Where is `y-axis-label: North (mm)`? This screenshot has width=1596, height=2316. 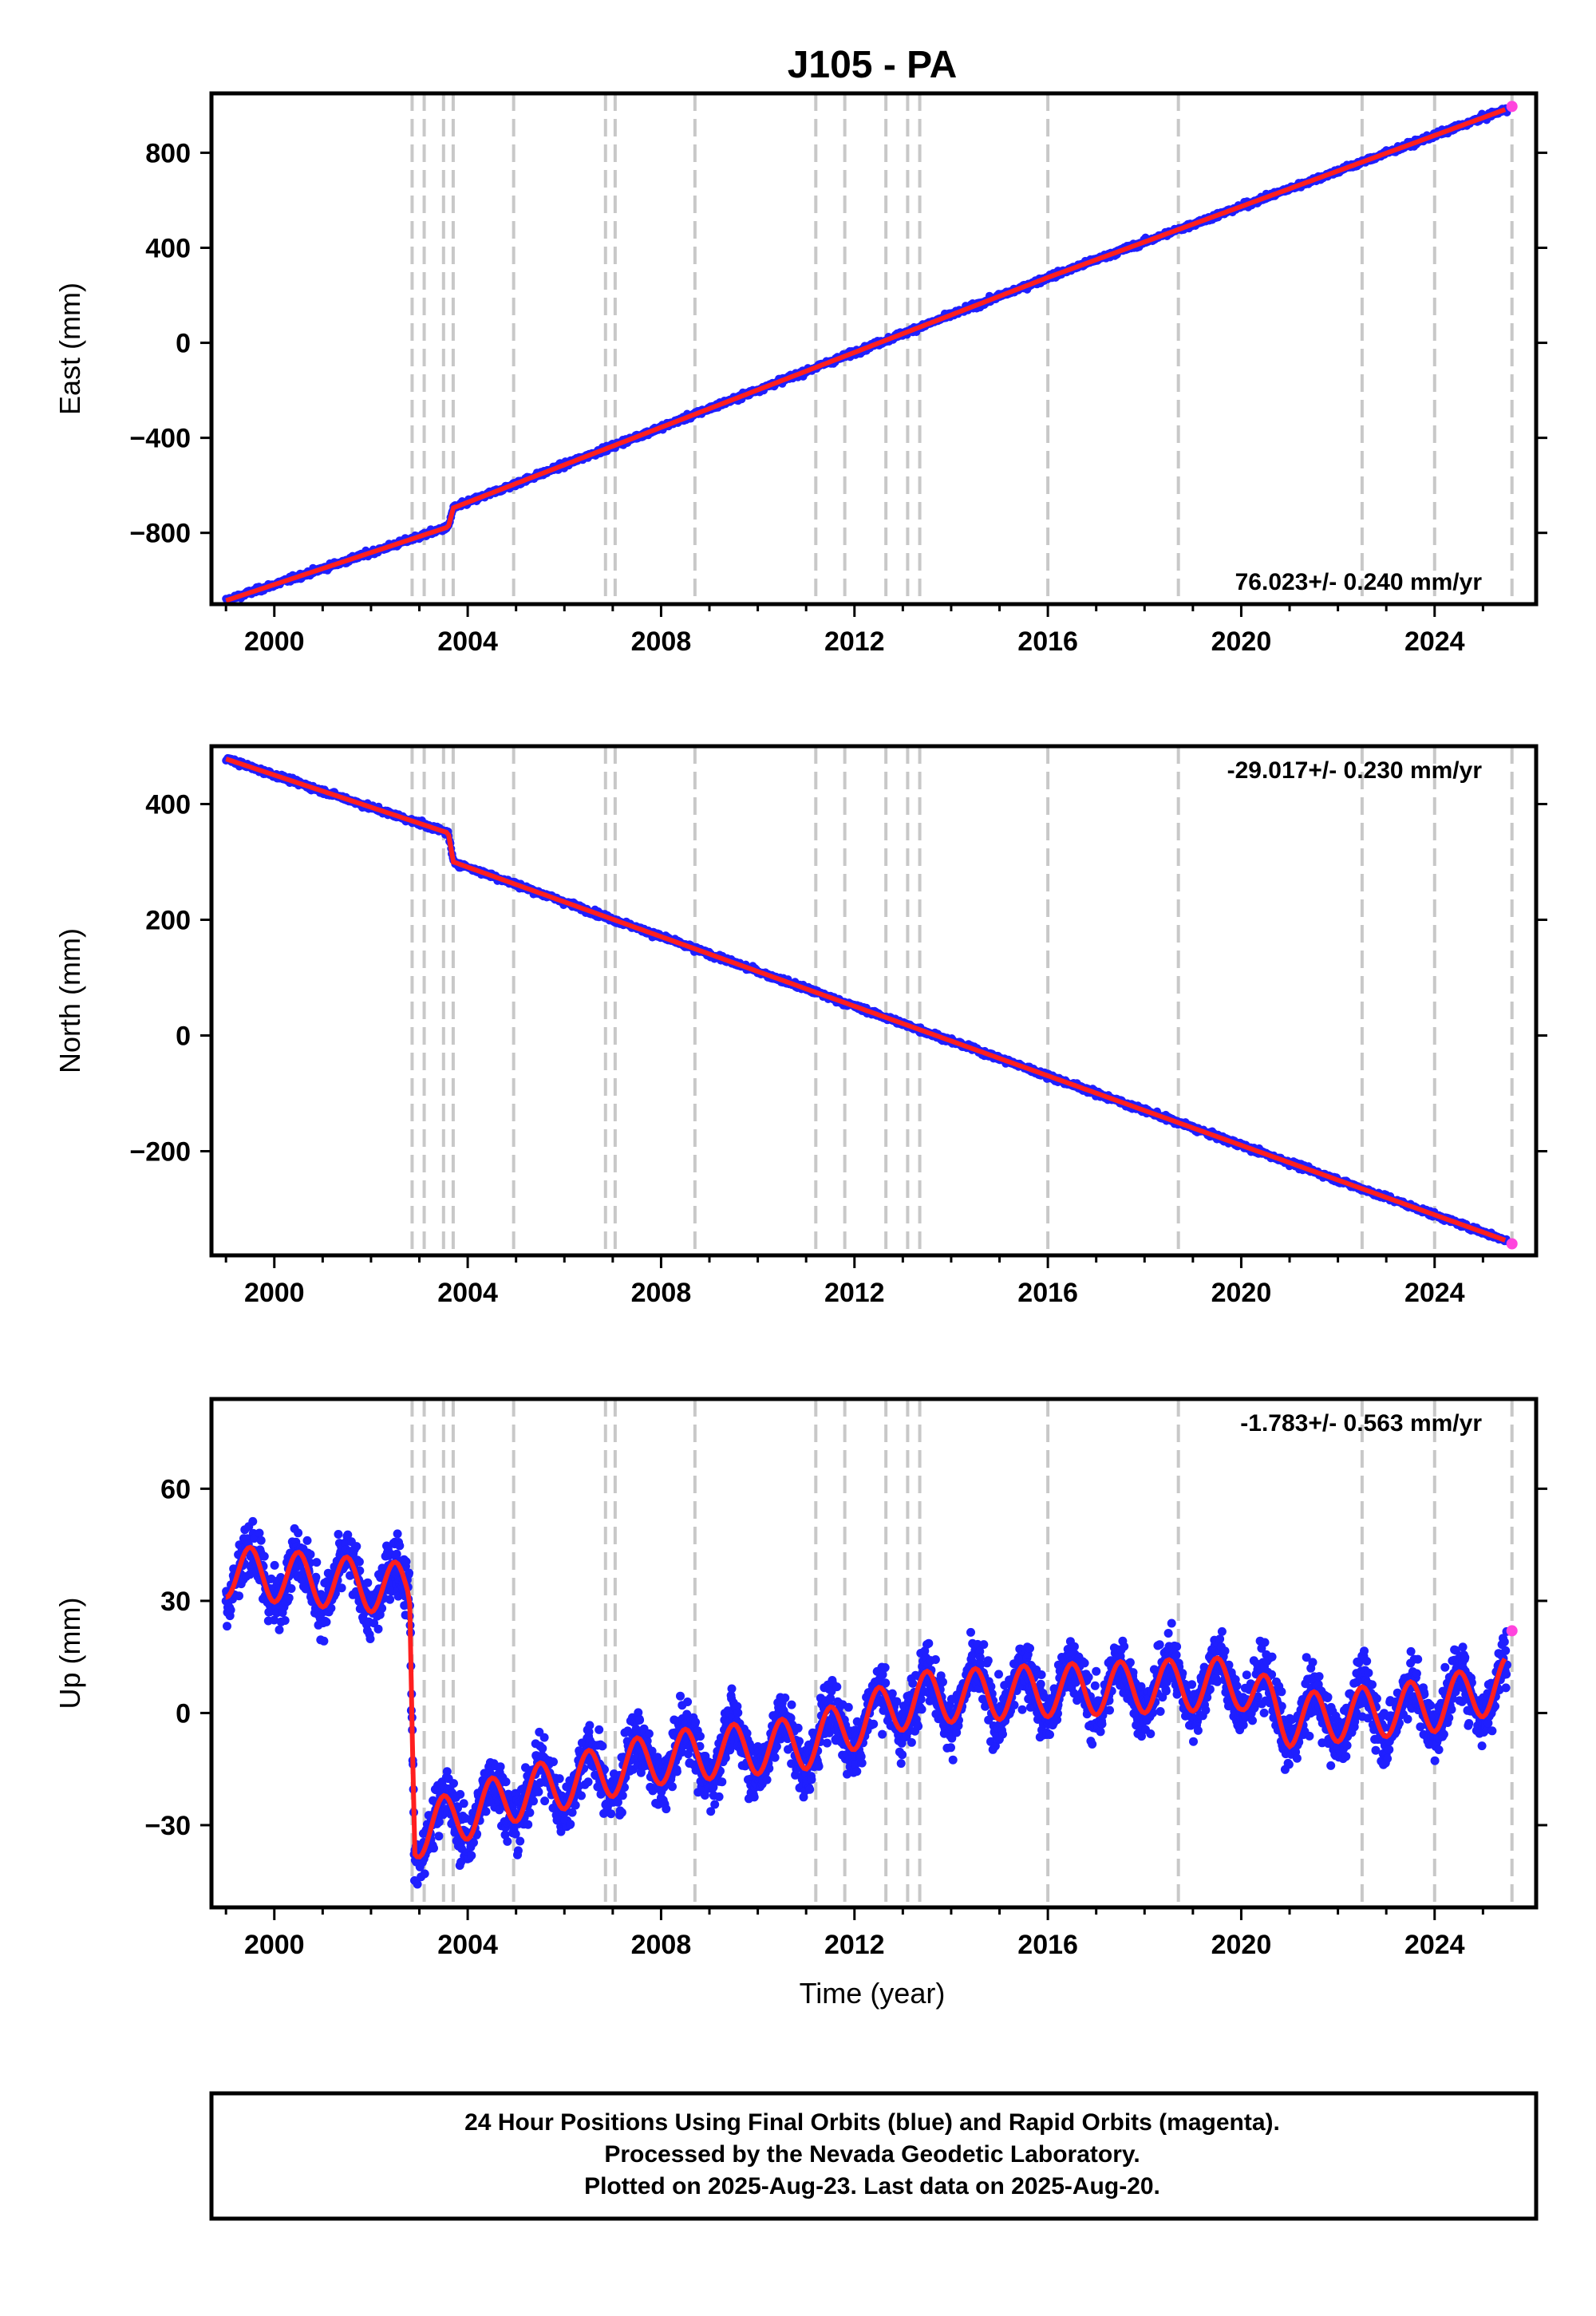
y-axis-label: North (mm) is located at coordinates (69, 1001).